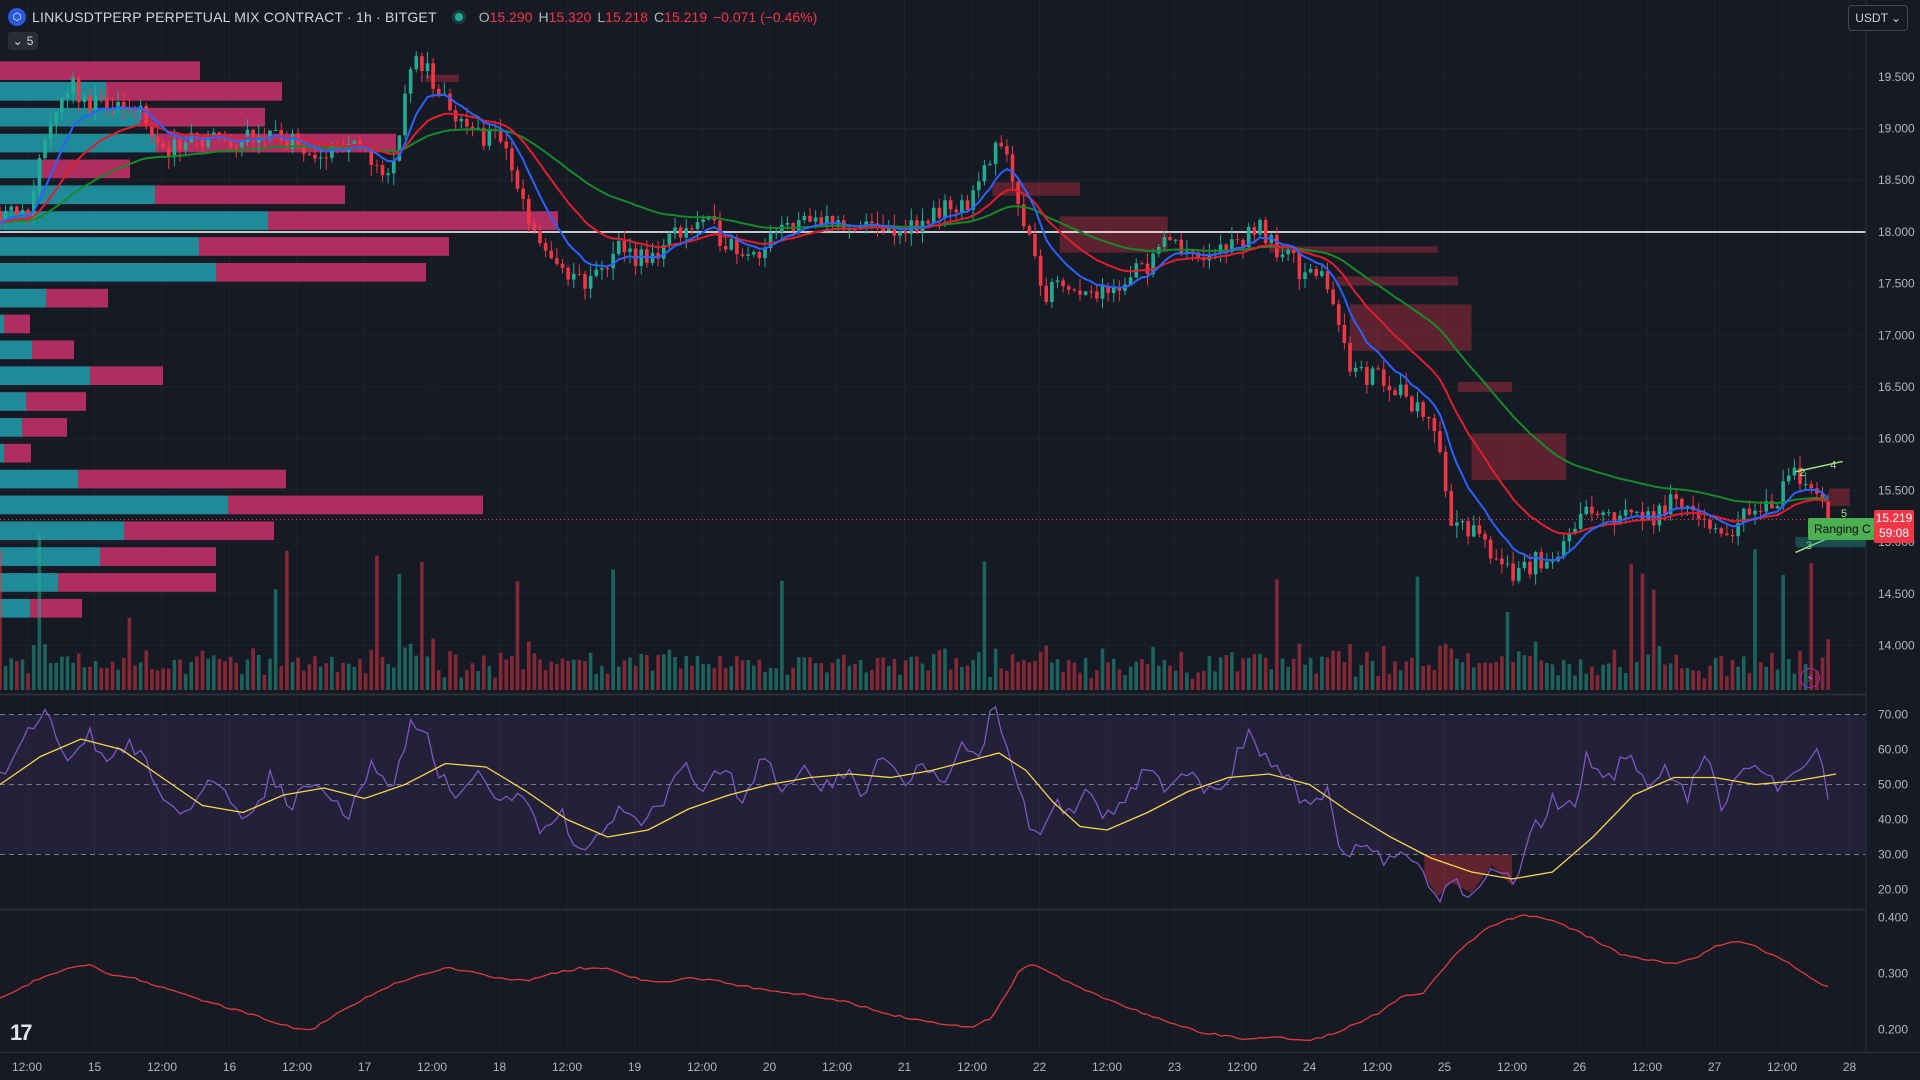  Describe the element at coordinates (21, 1032) in the screenshot. I see `tradingview-logo: 17` at that location.